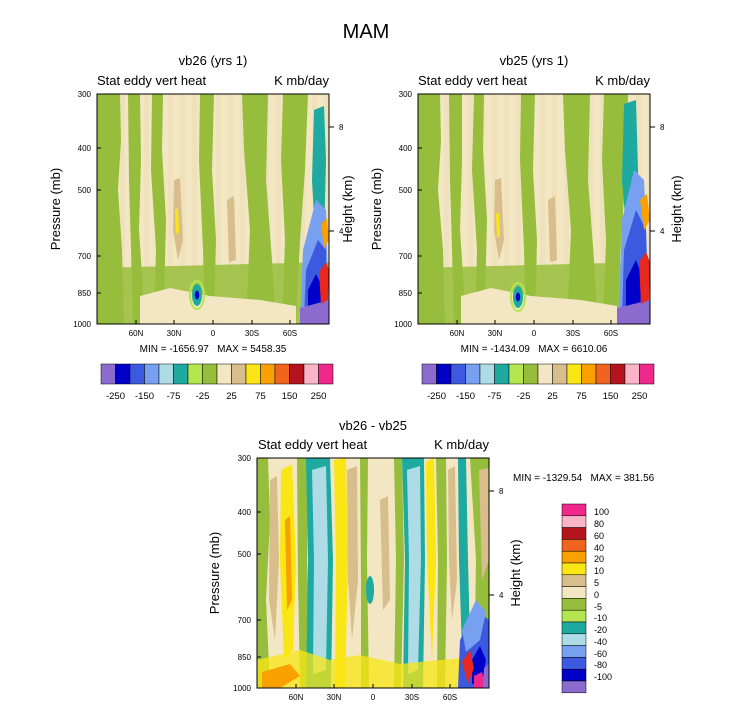 This screenshot has height=712, width=733. I want to click on fill-teal-cell, so click(370, 590).